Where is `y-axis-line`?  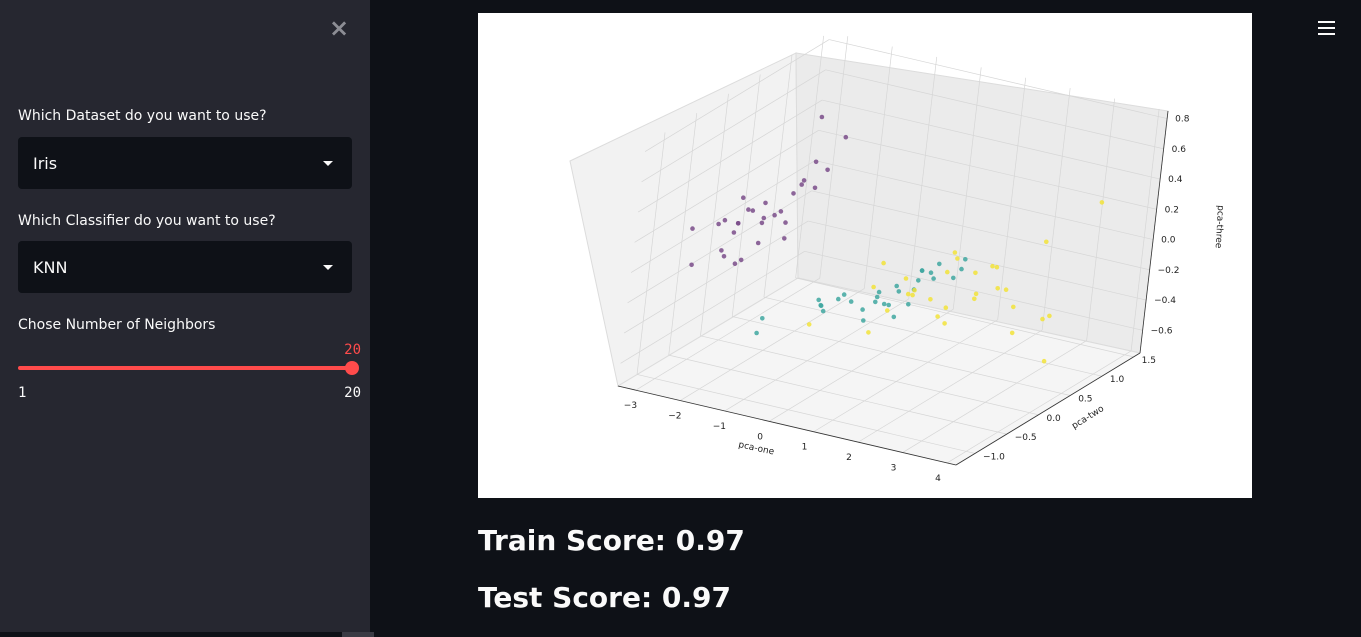
y-axis-line is located at coordinates (1048, 409).